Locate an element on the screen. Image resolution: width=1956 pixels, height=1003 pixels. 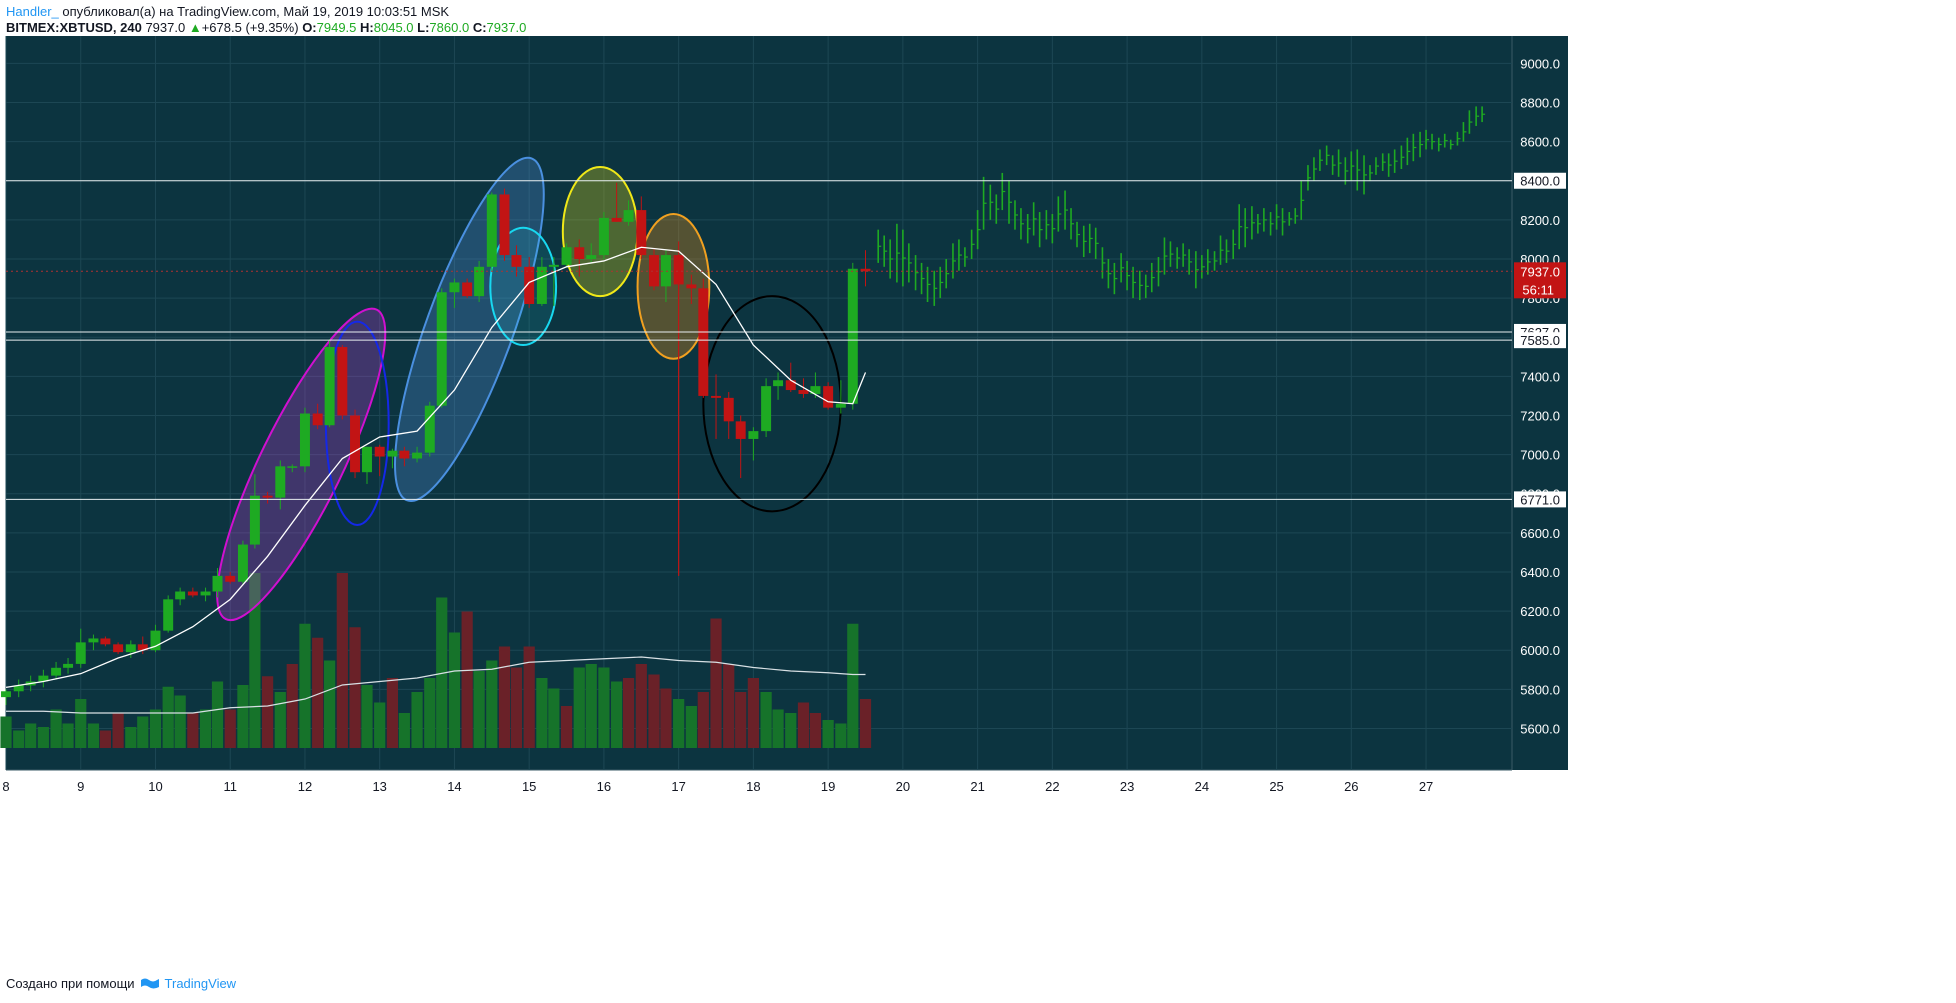
footer: Создано при помощи TradingView is located at coordinates (121, 983).